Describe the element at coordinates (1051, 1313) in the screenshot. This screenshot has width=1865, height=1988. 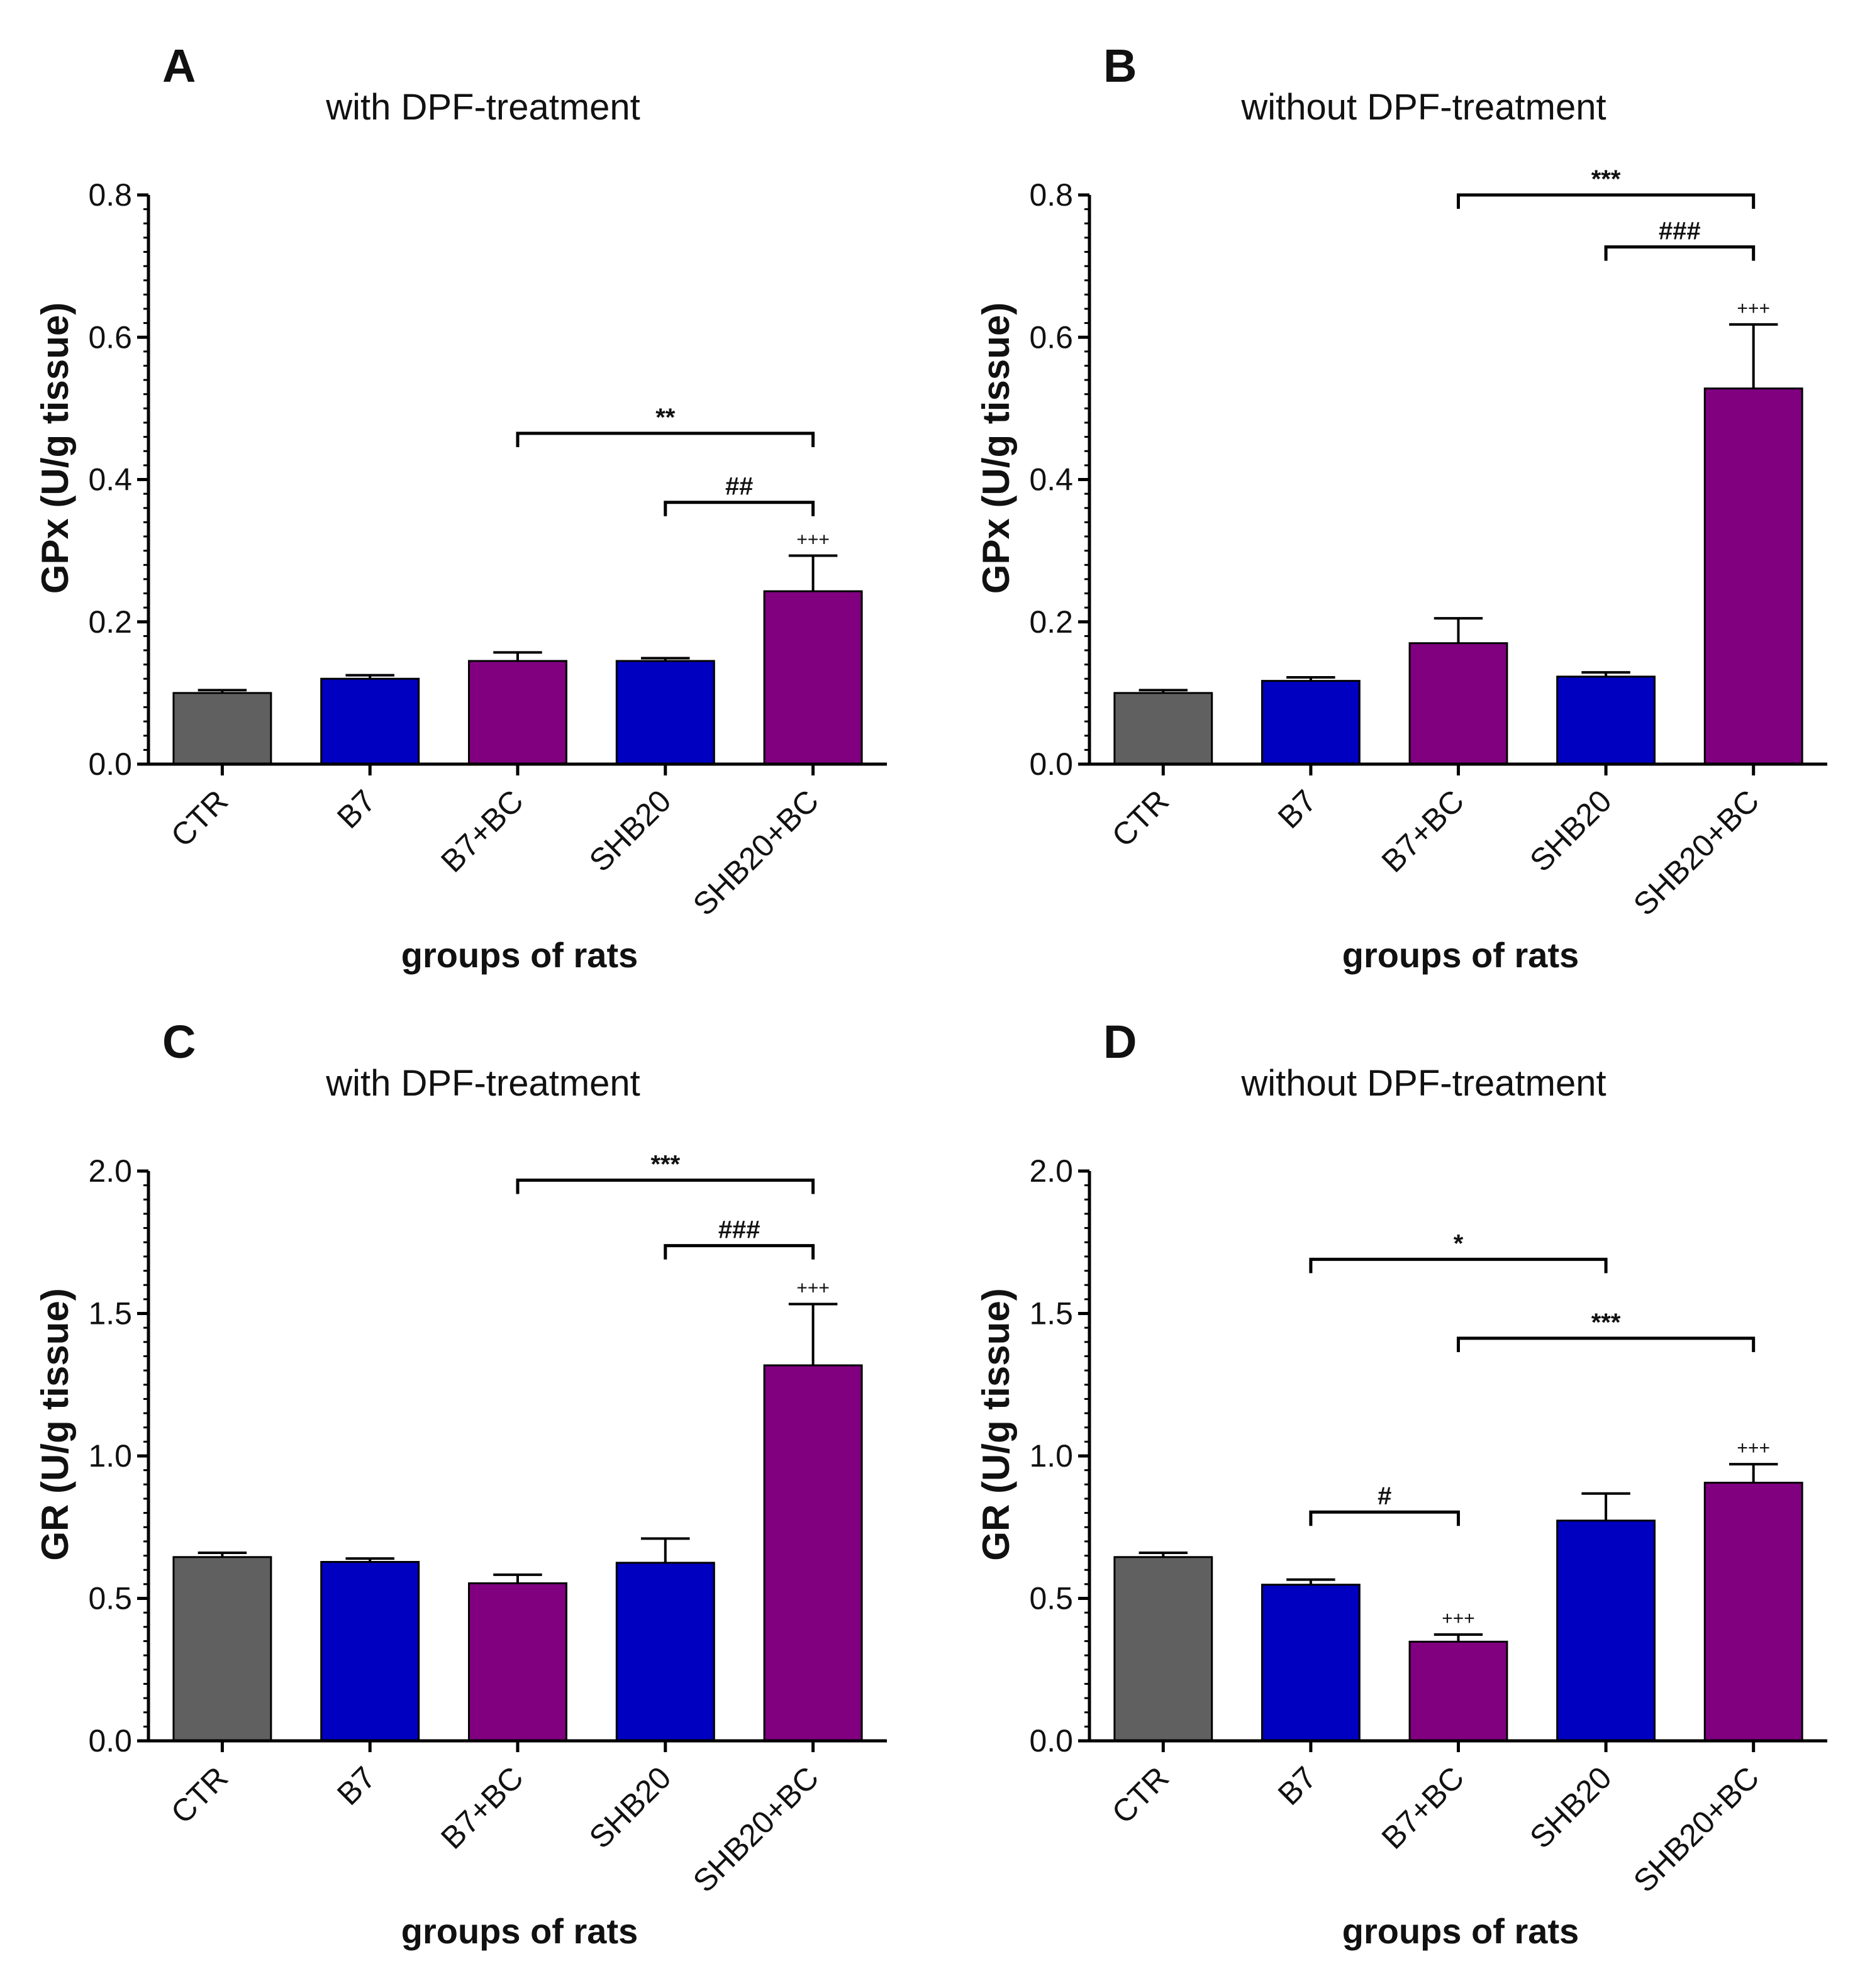
I see `y-tick-label: 1.5` at that location.